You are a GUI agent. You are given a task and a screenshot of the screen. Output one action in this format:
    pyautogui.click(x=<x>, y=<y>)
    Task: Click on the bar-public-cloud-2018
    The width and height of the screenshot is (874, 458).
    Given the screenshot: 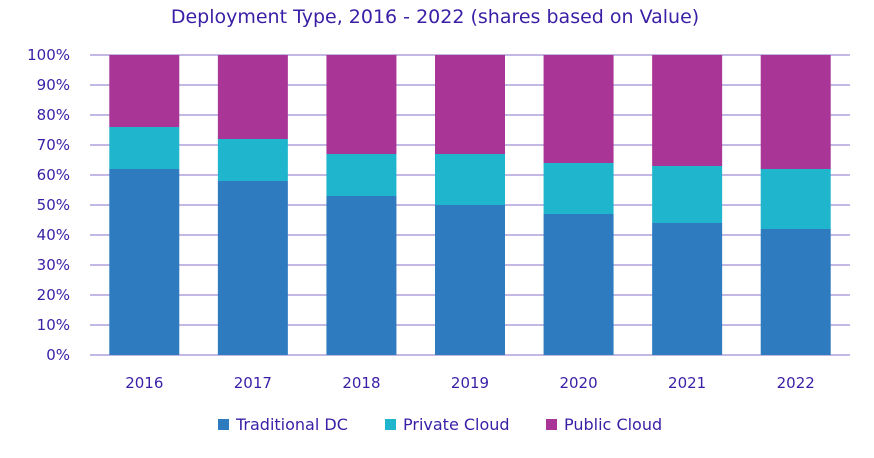 What is the action you would take?
    pyautogui.click(x=361, y=104)
    